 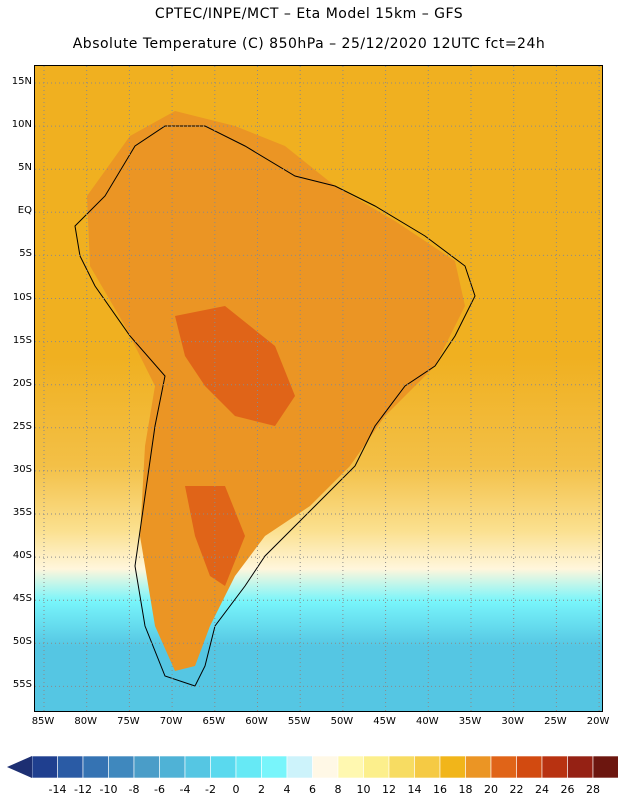 I want to click on lat-label: 55S, so click(x=22, y=685).